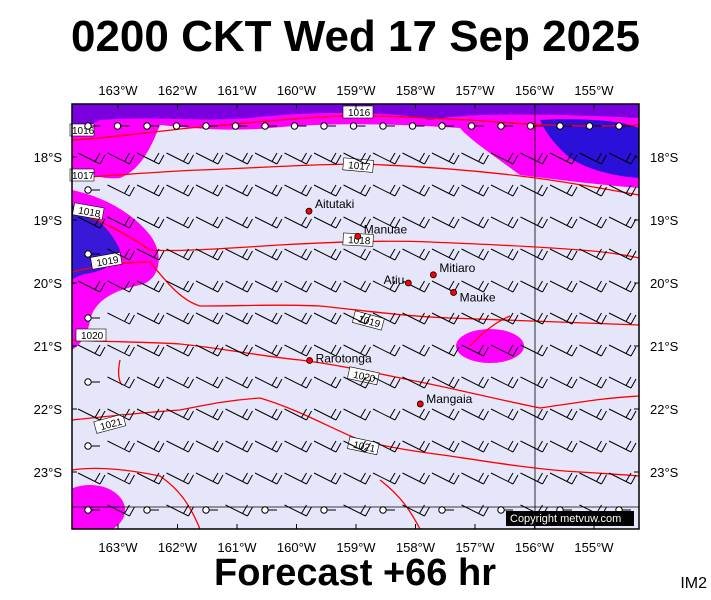 This screenshot has height=600, width=711. What do you see at coordinates (48, 472) in the screenshot?
I see `lat-tick-label-left: 23°S` at bounding box center [48, 472].